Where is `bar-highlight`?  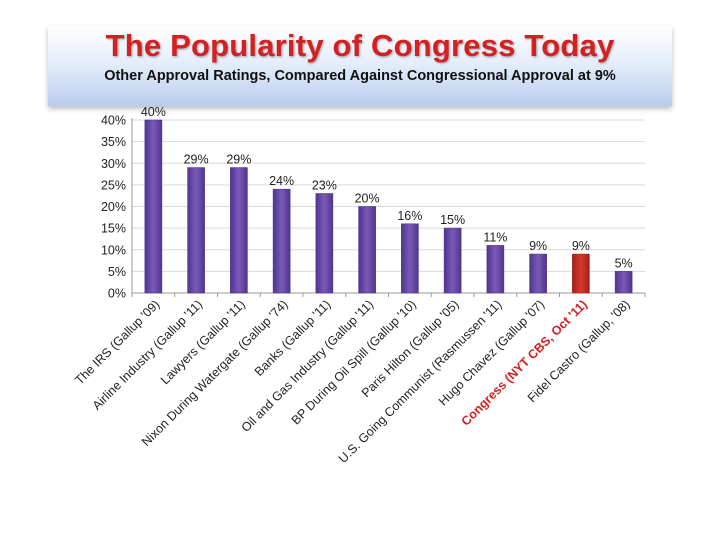 bar-highlight is located at coordinates (581, 273).